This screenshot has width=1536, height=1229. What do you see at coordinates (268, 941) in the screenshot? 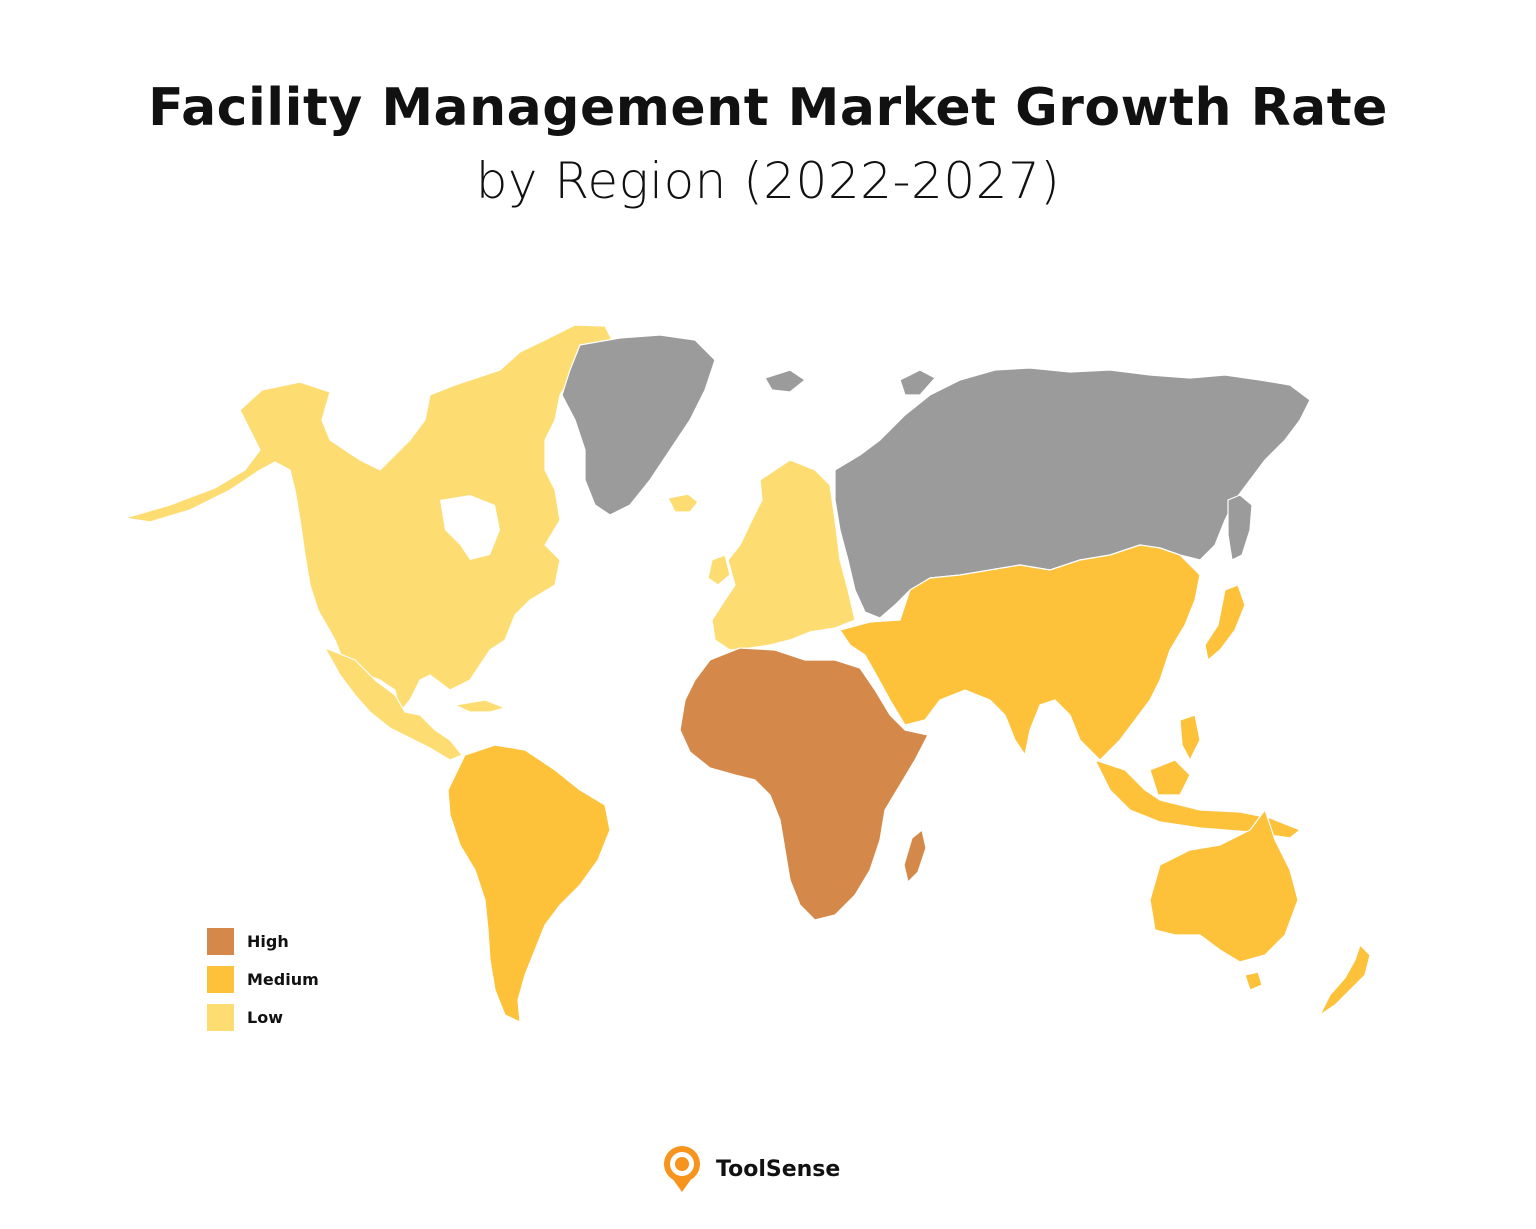
I see `legend-label-high: High` at bounding box center [268, 941].